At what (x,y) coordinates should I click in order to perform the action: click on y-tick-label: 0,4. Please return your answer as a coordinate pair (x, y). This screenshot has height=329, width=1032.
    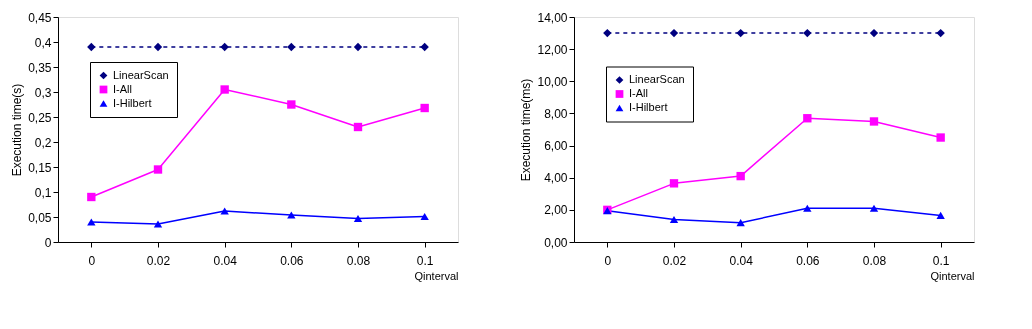
    Looking at the image, I should click on (43, 42).